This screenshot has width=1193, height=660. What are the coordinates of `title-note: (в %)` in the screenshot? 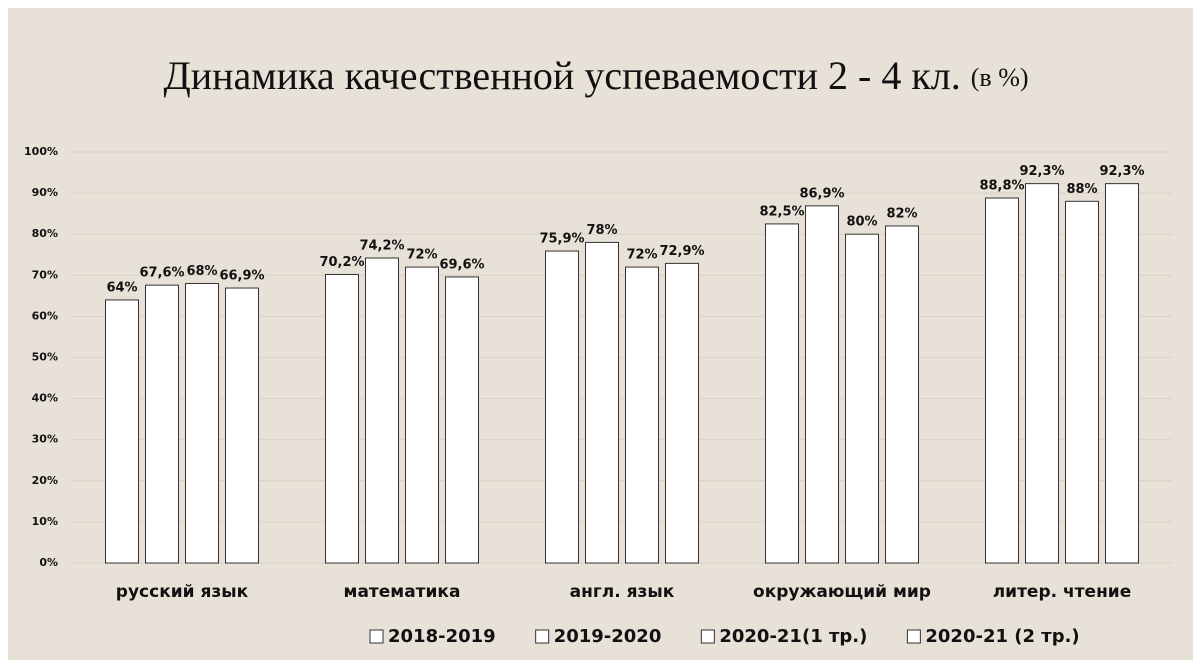 It's located at (1000, 77).